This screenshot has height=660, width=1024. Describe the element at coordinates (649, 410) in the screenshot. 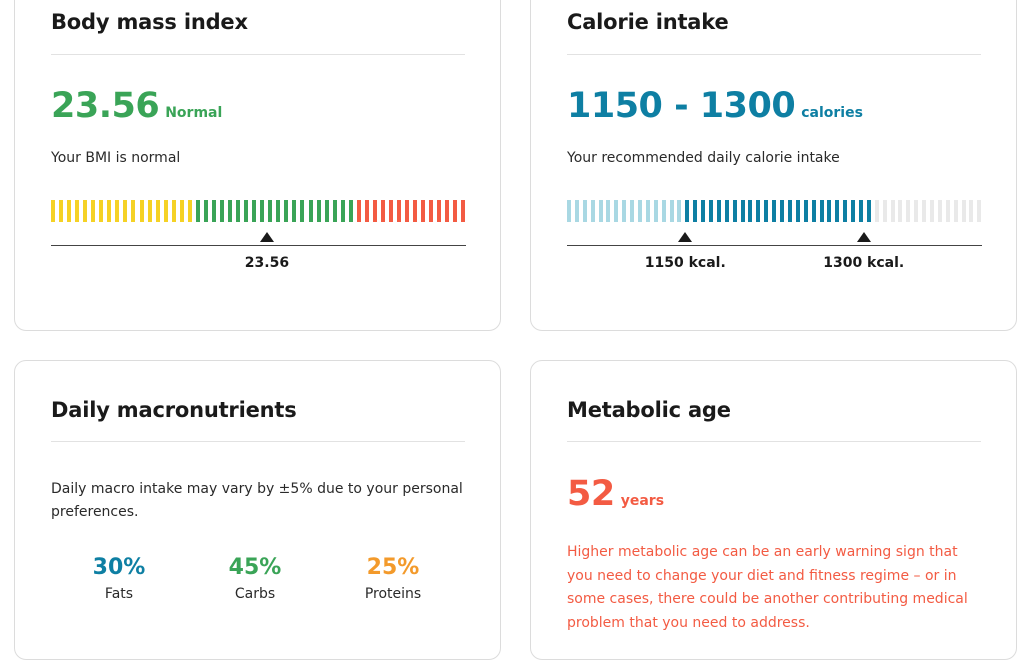

I see `metabolic-age-title: Metabolic age` at that location.